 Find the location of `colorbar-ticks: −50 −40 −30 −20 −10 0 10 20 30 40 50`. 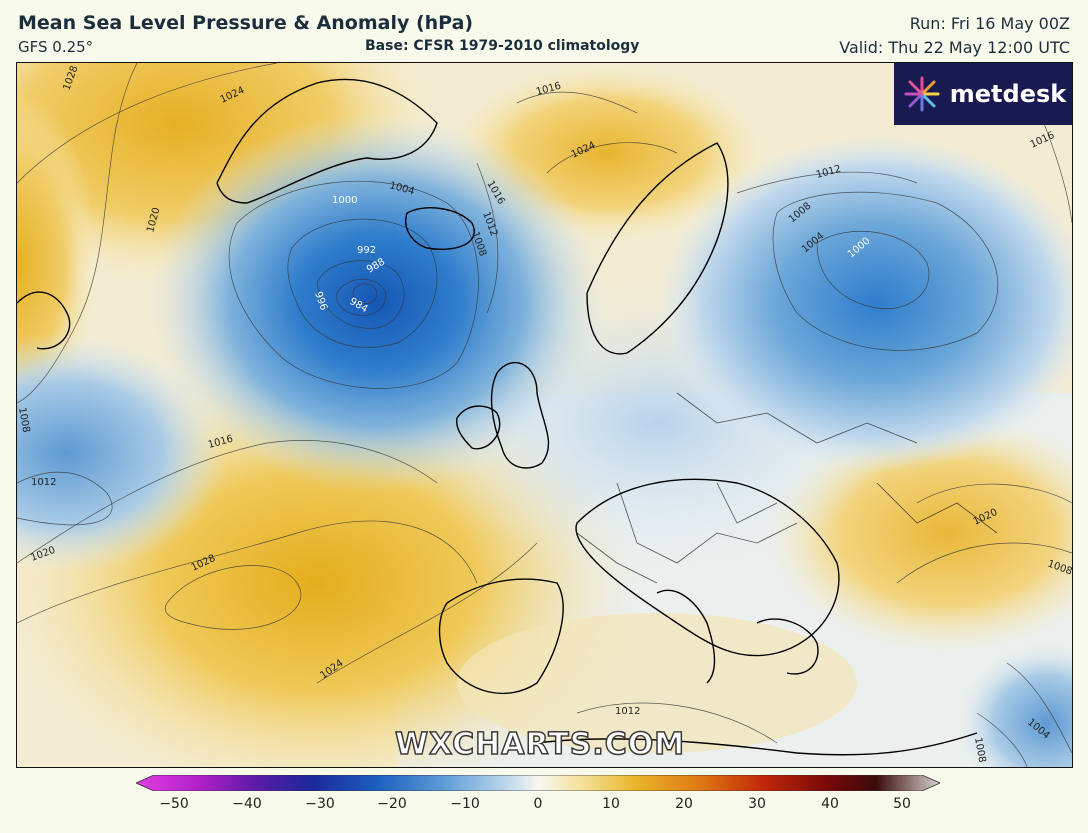

colorbar-ticks: −50 −40 −30 −20 −10 0 10 20 30 40 50 is located at coordinates (544, 806).